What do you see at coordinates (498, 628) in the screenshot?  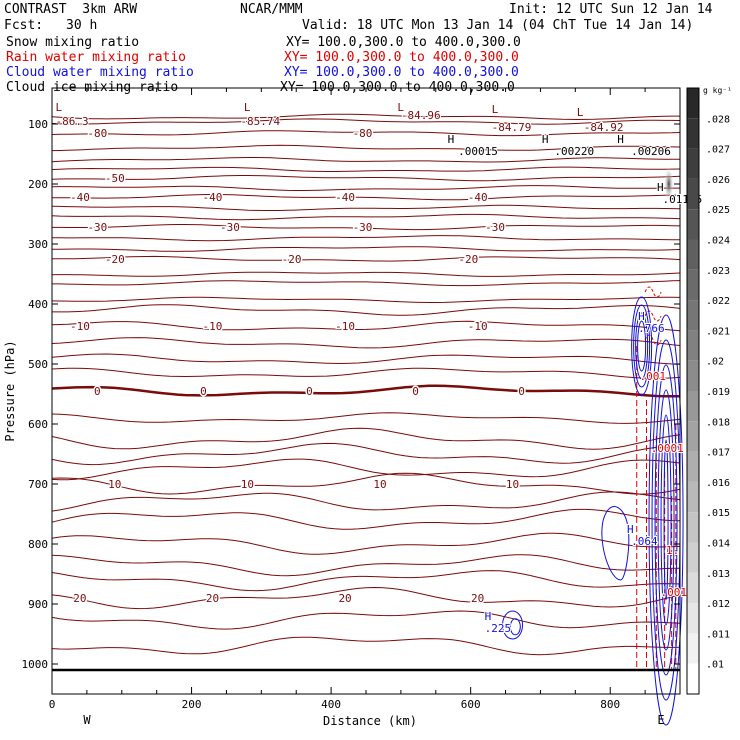 I see `extremum-label: .225` at bounding box center [498, 628].